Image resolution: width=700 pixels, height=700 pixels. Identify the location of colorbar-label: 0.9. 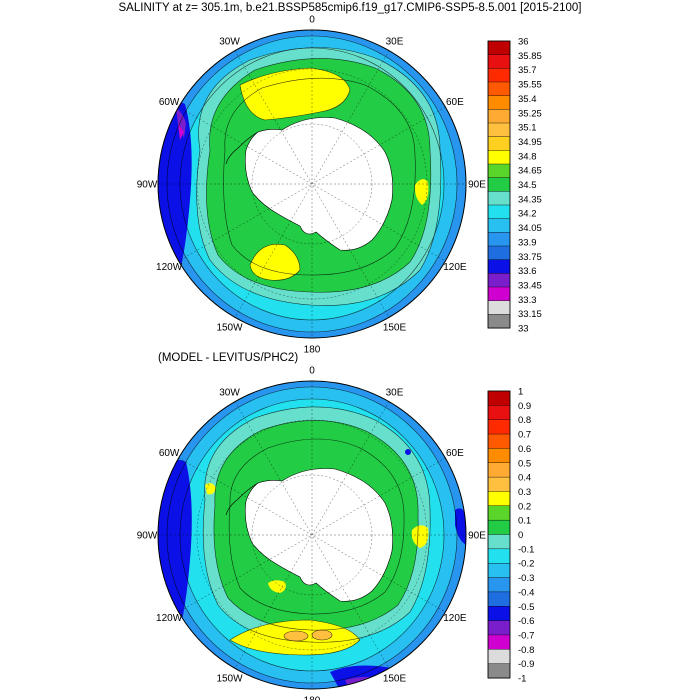
(524, 406).